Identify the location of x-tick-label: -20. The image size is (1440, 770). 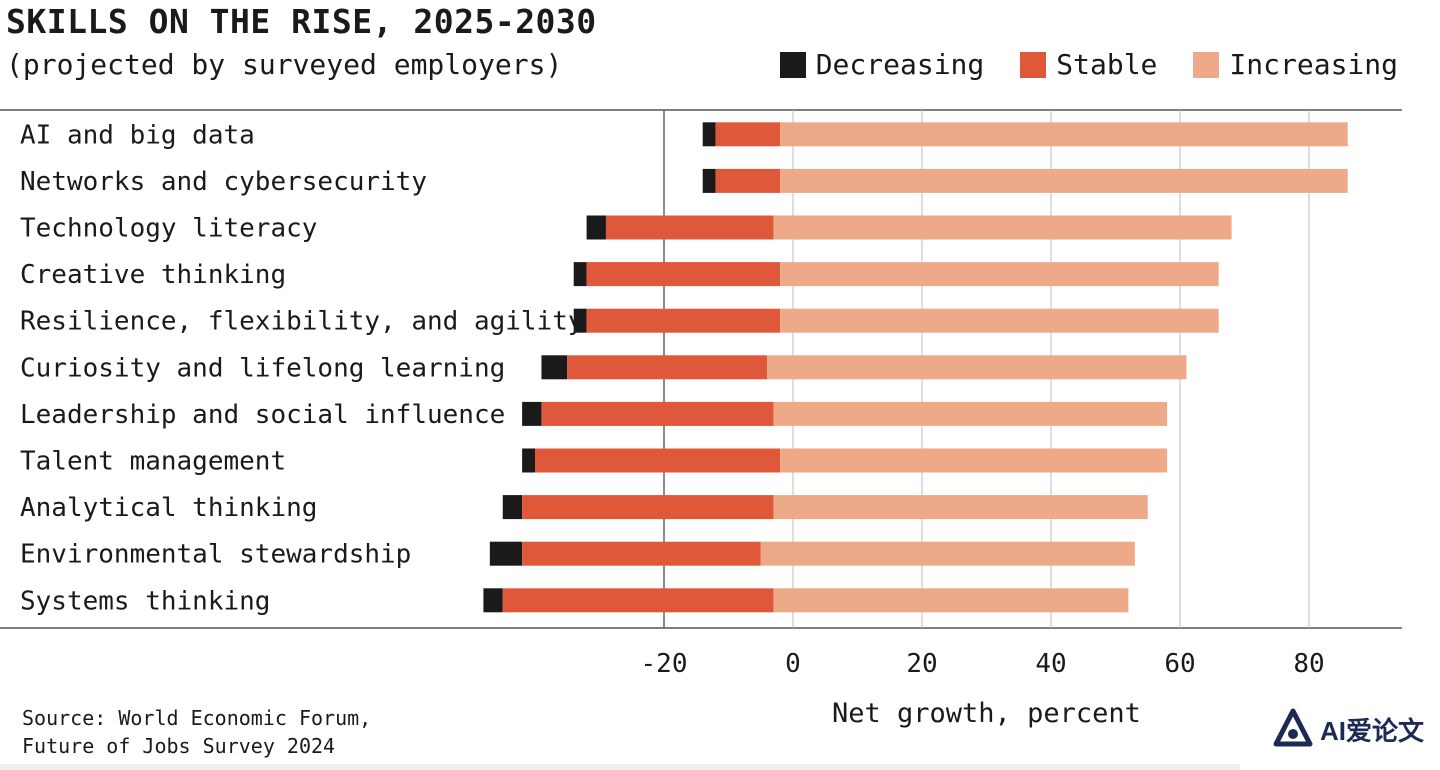
(664, 664).